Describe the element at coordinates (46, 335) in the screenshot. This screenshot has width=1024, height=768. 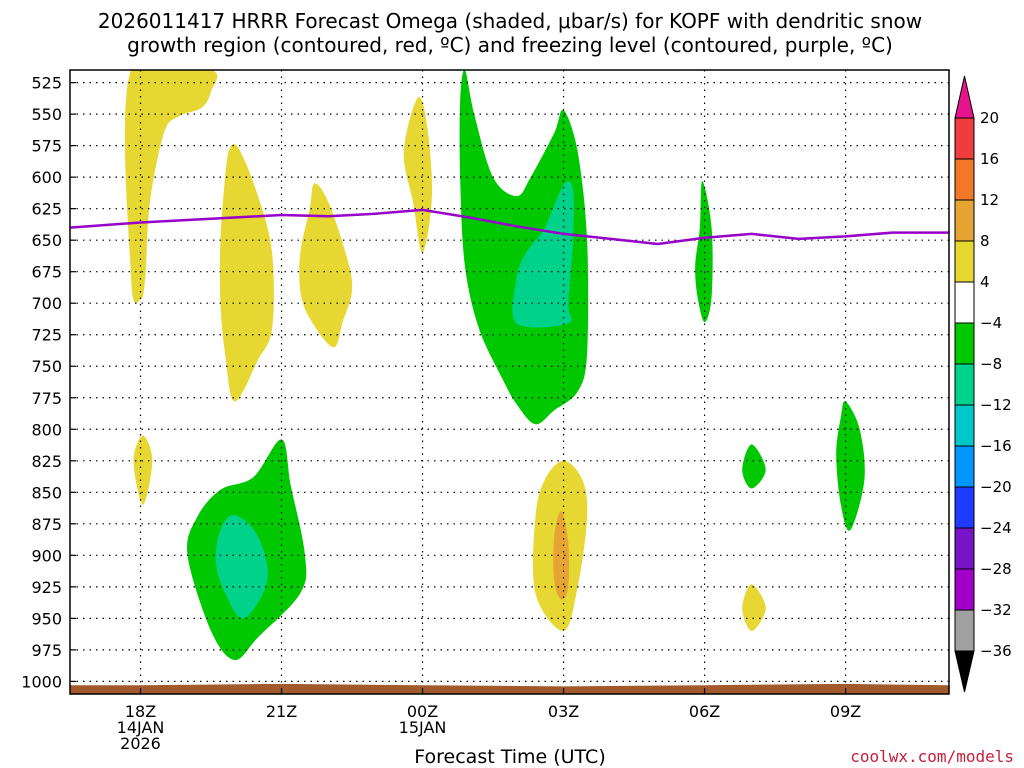
I see `y-tick-label: 725` at that location.